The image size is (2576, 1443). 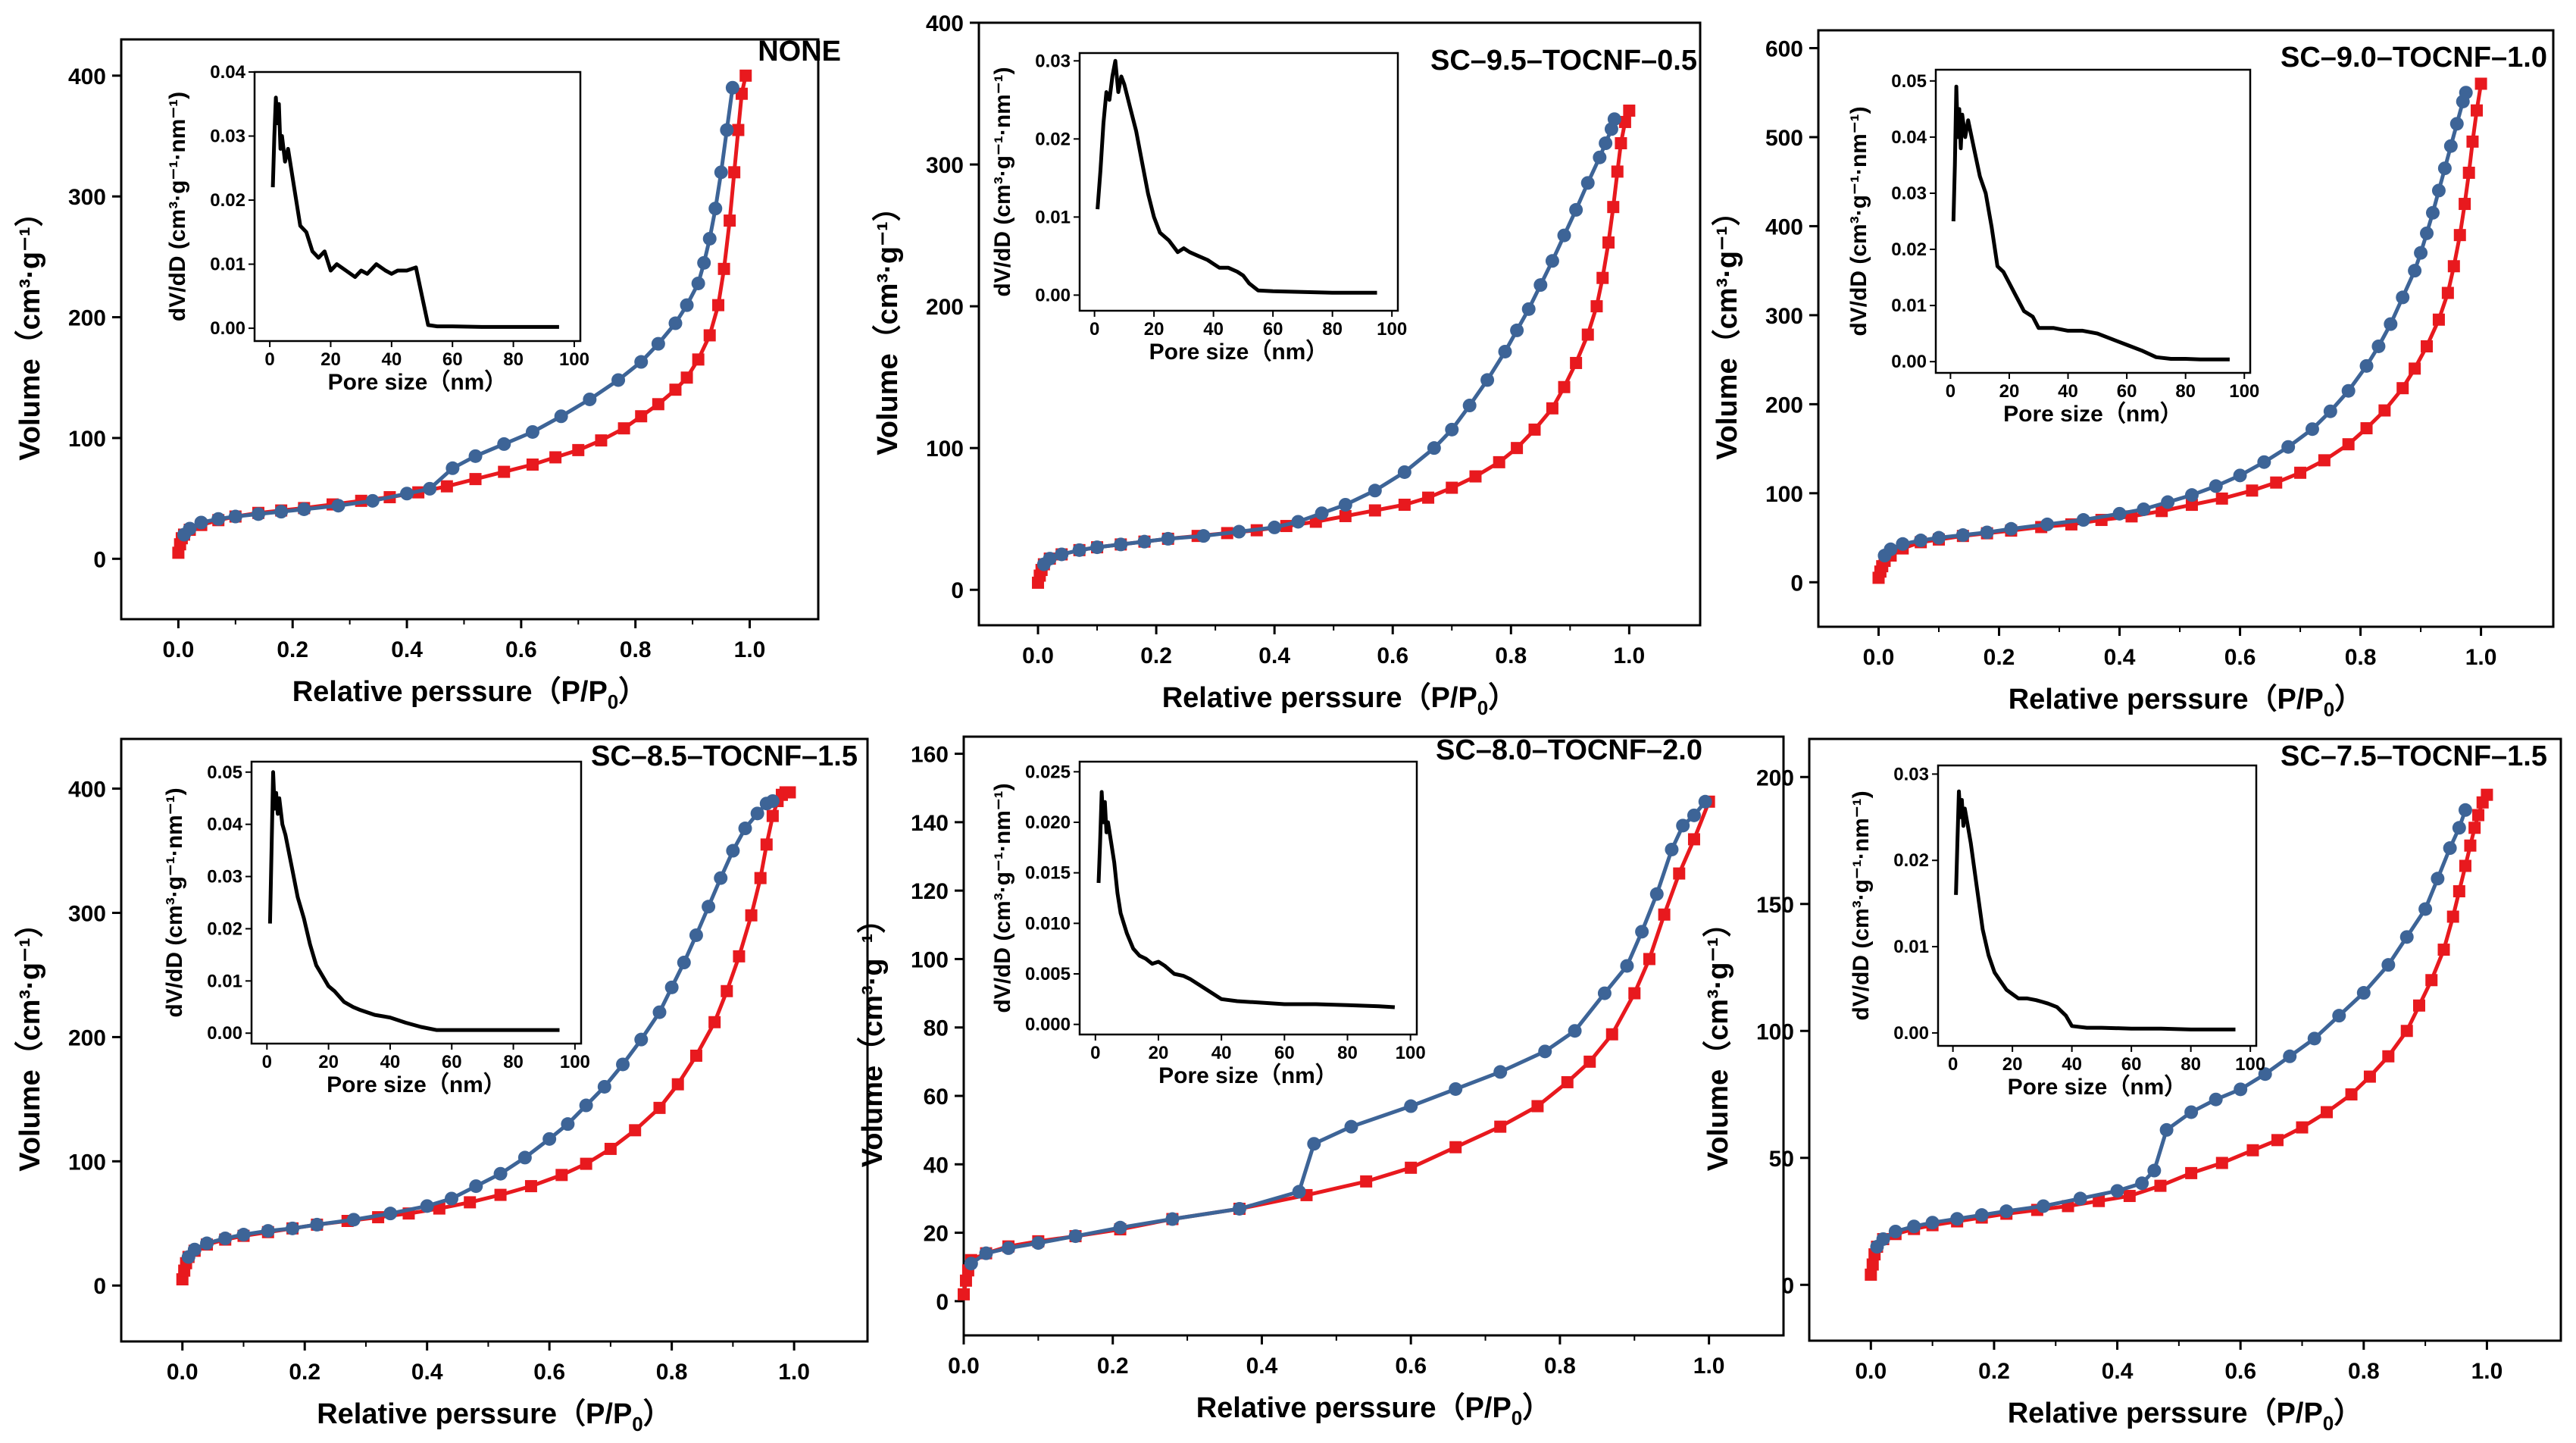 I want to click on x-axis-label-sub: 0, so click(x=613, y=701).